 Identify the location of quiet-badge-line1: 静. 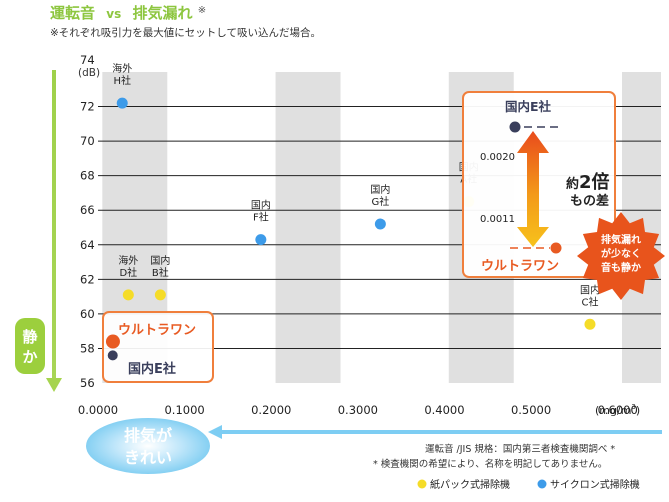
(29, 337).